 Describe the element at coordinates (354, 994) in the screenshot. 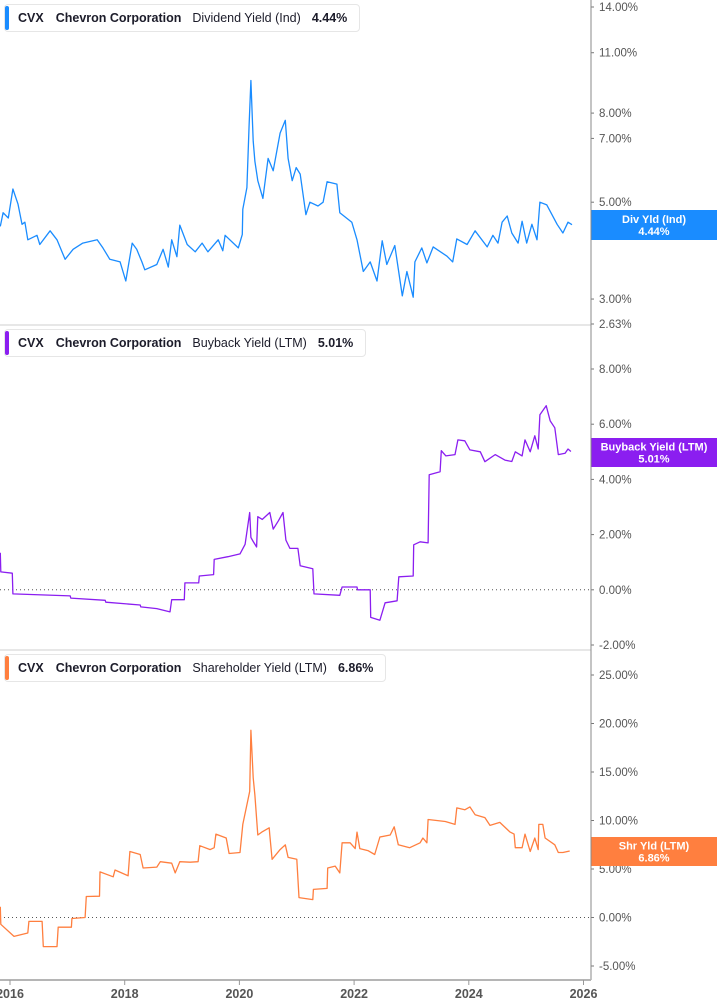

I see `x-tick-label: 2022` at that location.